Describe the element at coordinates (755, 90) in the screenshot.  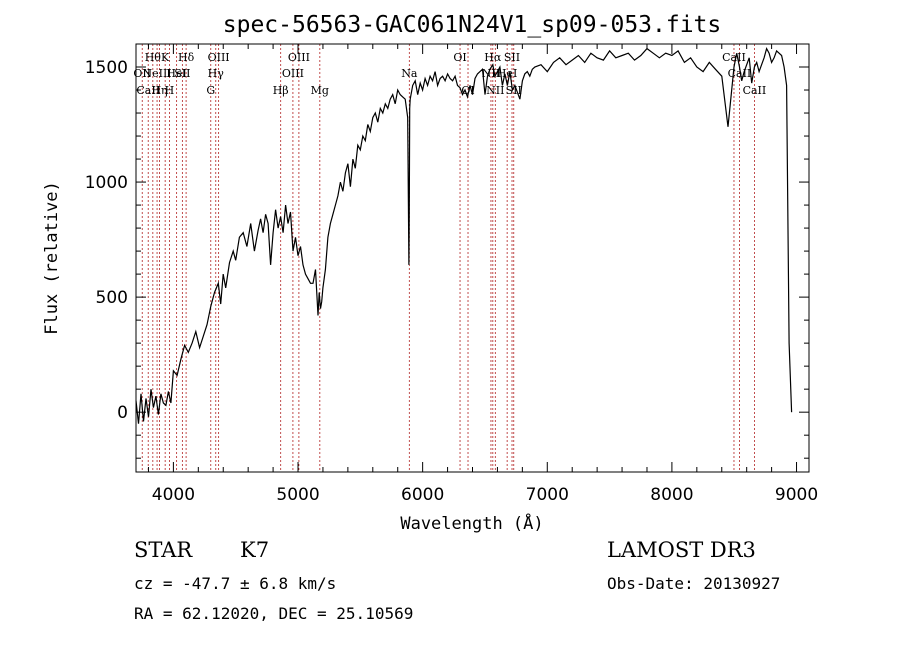
I see `line-label-28: CaII` at that location.